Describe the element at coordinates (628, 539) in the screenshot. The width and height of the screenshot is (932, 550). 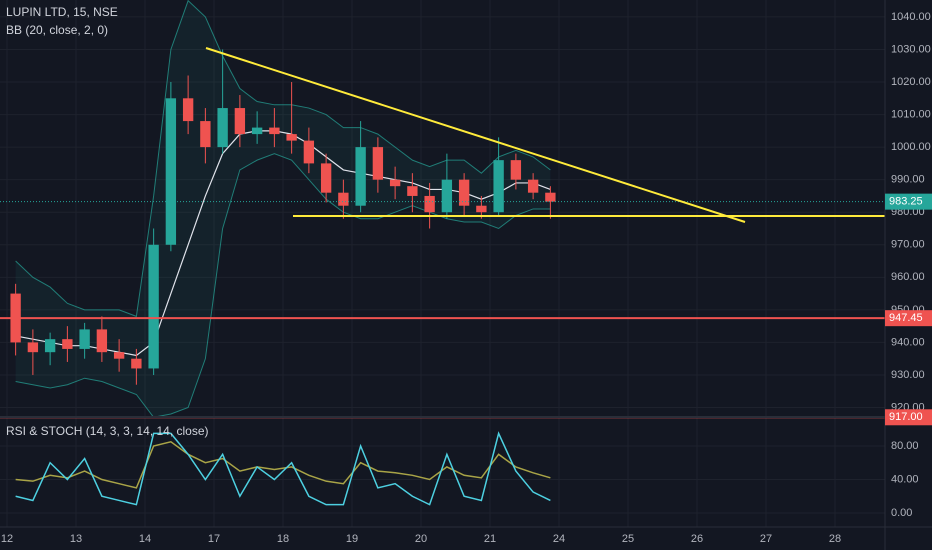
I see `x-tick-label: 25` at that location.